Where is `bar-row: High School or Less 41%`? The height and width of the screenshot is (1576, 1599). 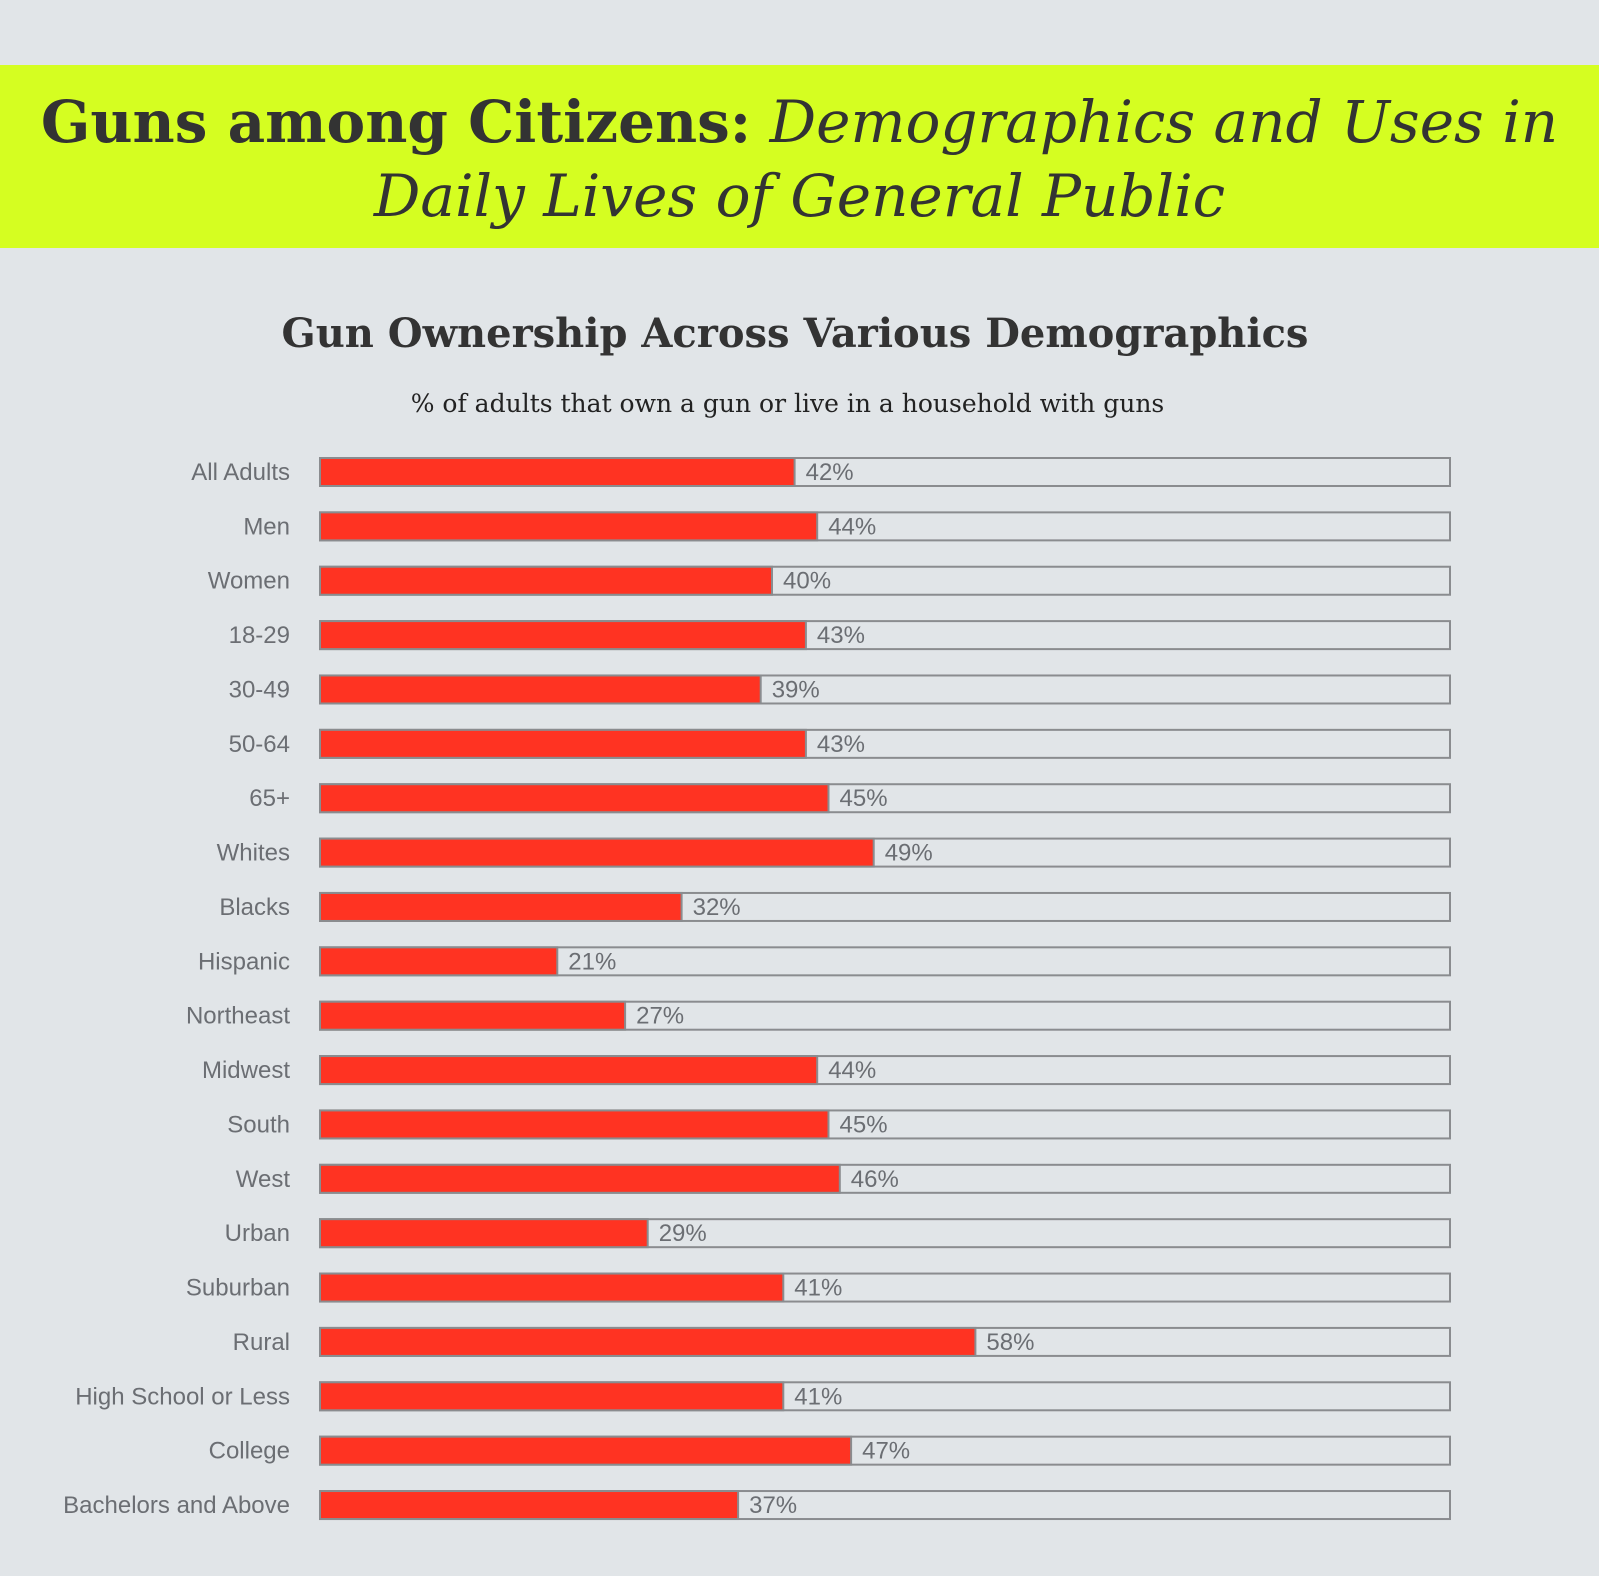
bar-row: High School or Less 41% is located at coordinates (763, 1396).